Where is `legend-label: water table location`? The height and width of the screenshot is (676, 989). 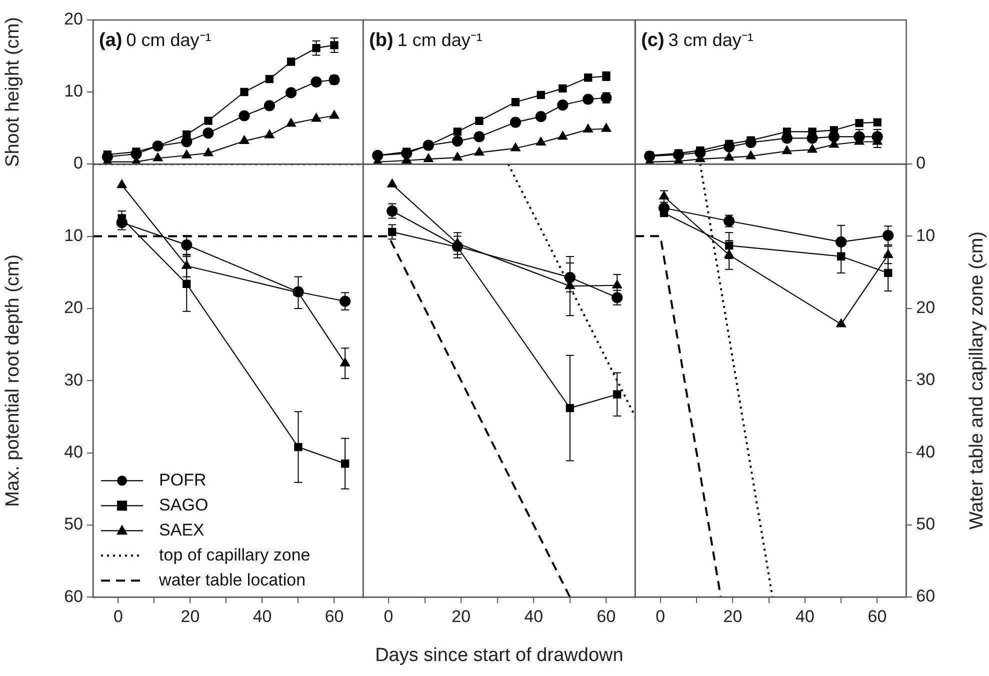
legend-label: water table location is located at coordinates (232, 580).